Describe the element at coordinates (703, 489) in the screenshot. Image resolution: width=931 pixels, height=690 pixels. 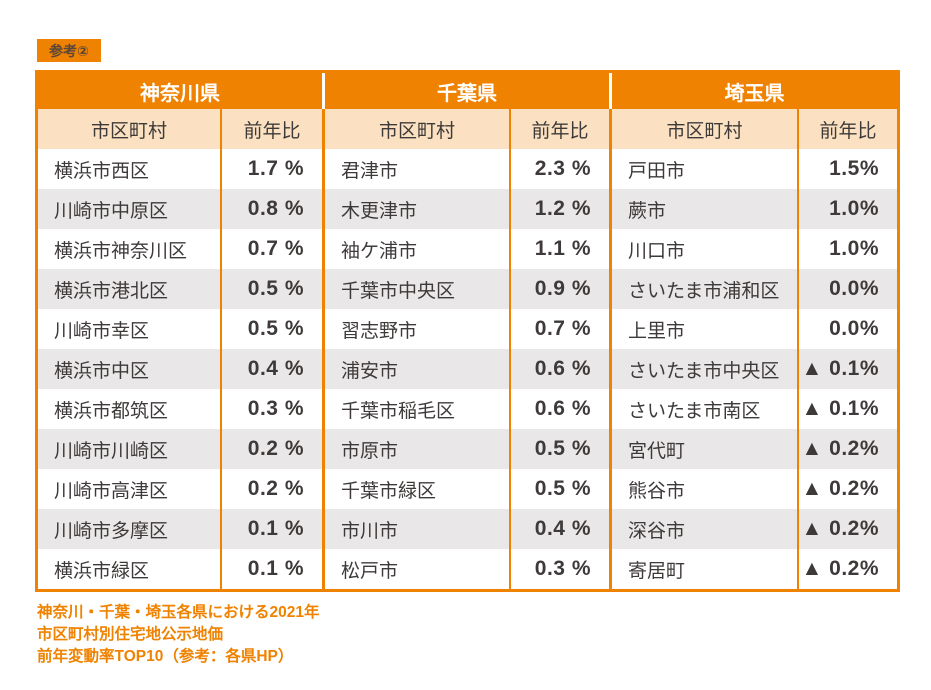
I see `municipality-cell: 熊谷市` at that location.